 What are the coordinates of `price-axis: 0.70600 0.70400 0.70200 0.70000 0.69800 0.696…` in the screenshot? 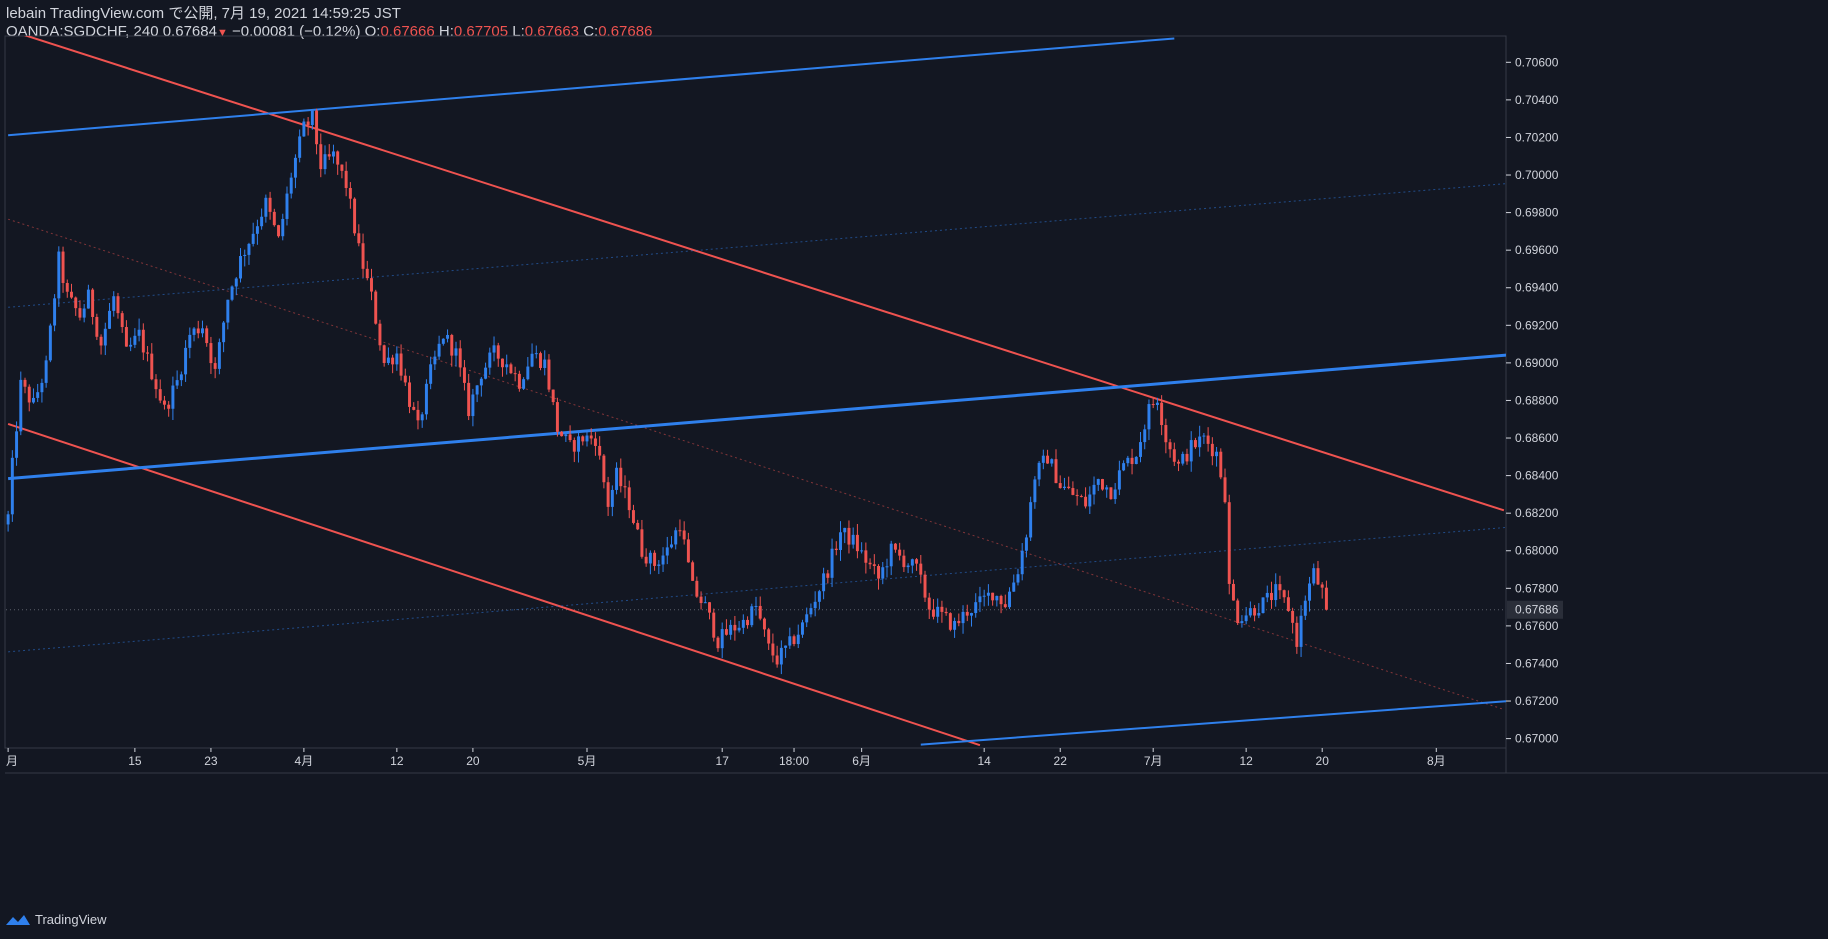 It's located at (1534, 400).